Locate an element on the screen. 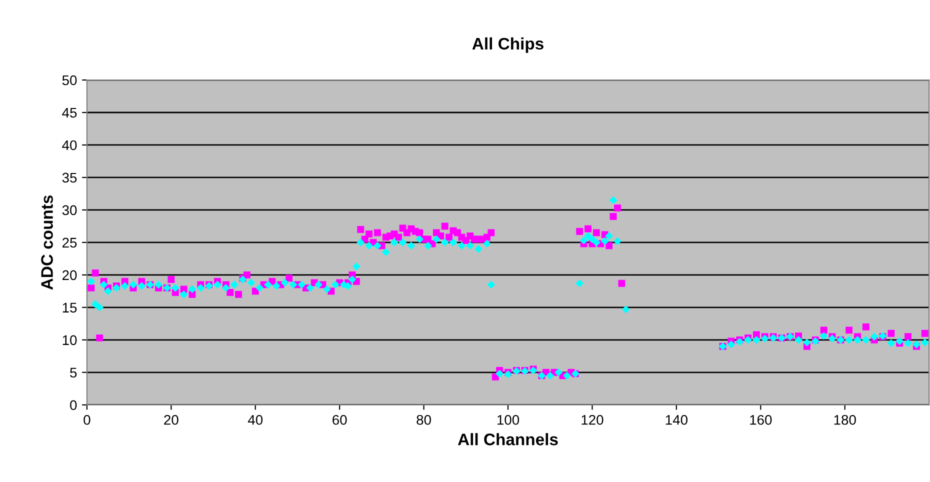 The width and height of the screenshot is (930, 482). chart-title: All Chips is located at coordinates (508, 45).